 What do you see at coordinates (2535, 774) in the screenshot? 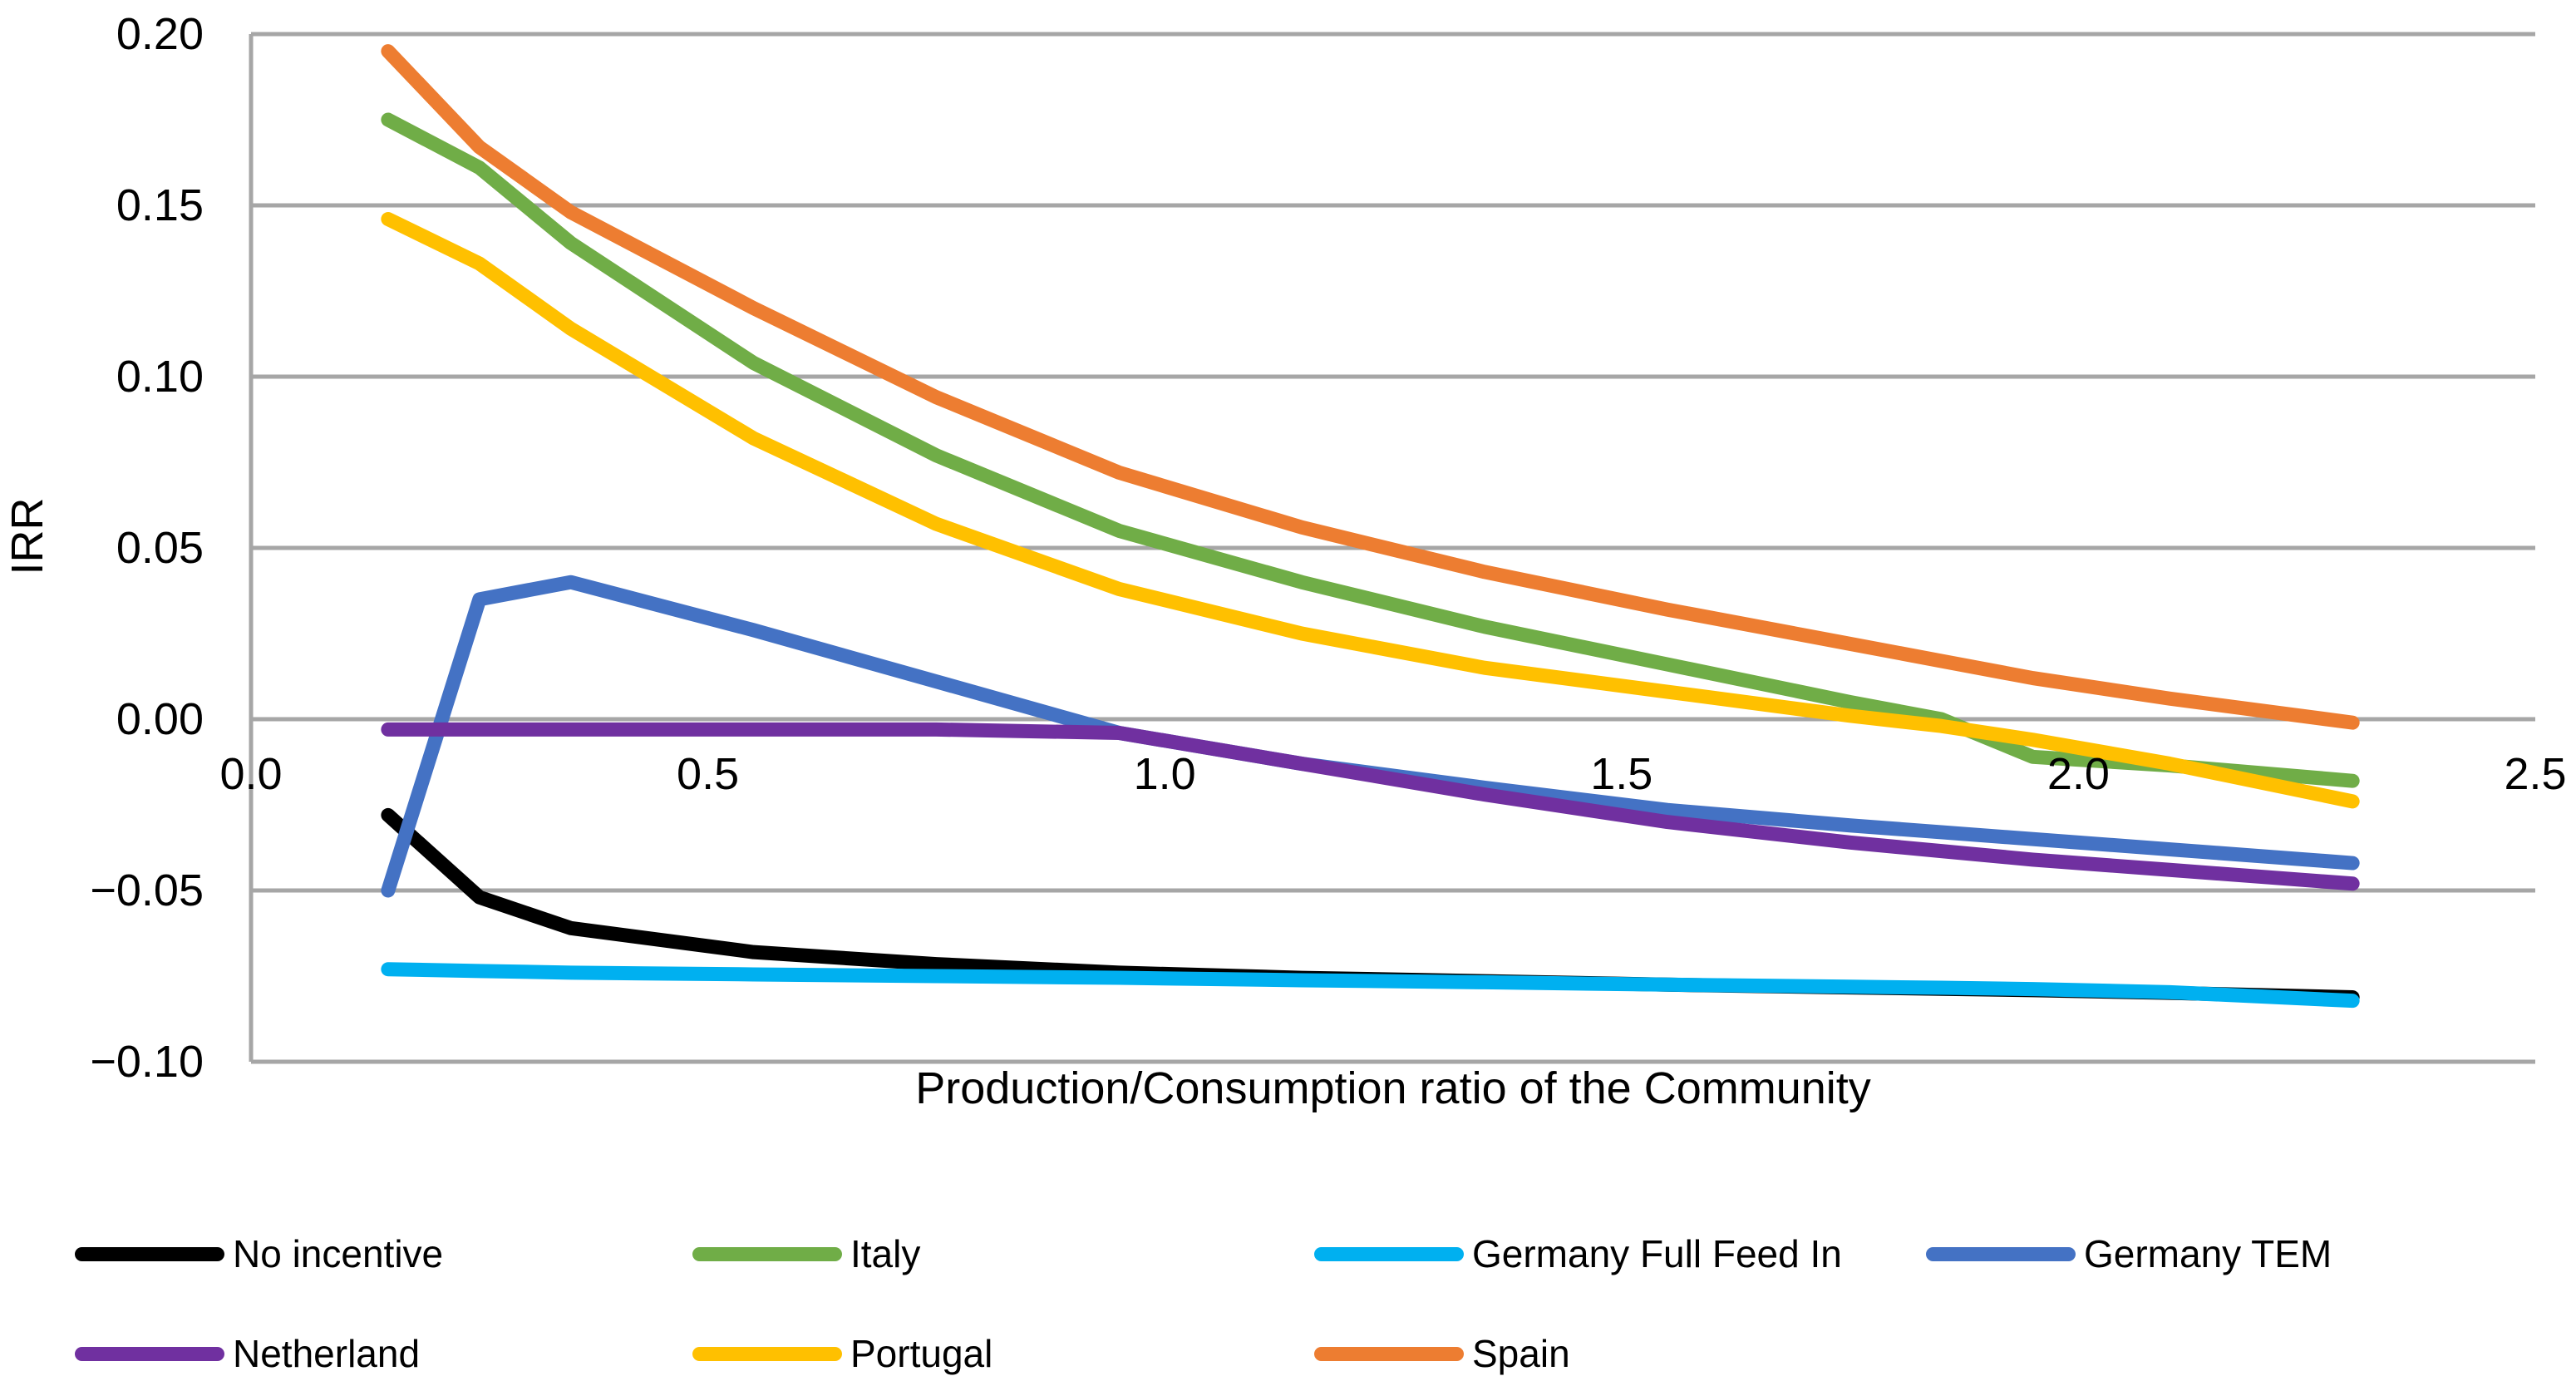
I see `x-tick-label: 2.5` at bounding box center [2535, 774].